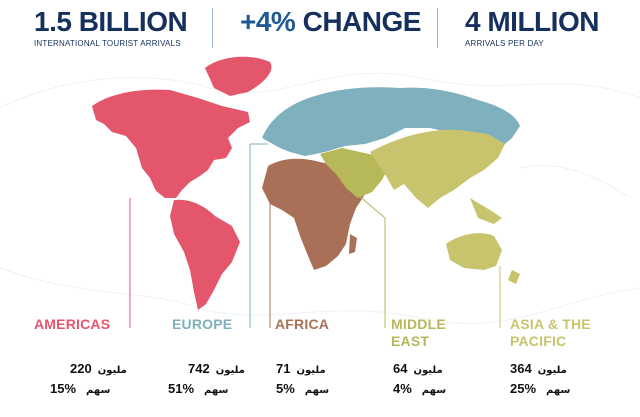 This screenshot has height=417, width=640. I want to click on middle-east-arrivals-value: 64, so click(400, 368).